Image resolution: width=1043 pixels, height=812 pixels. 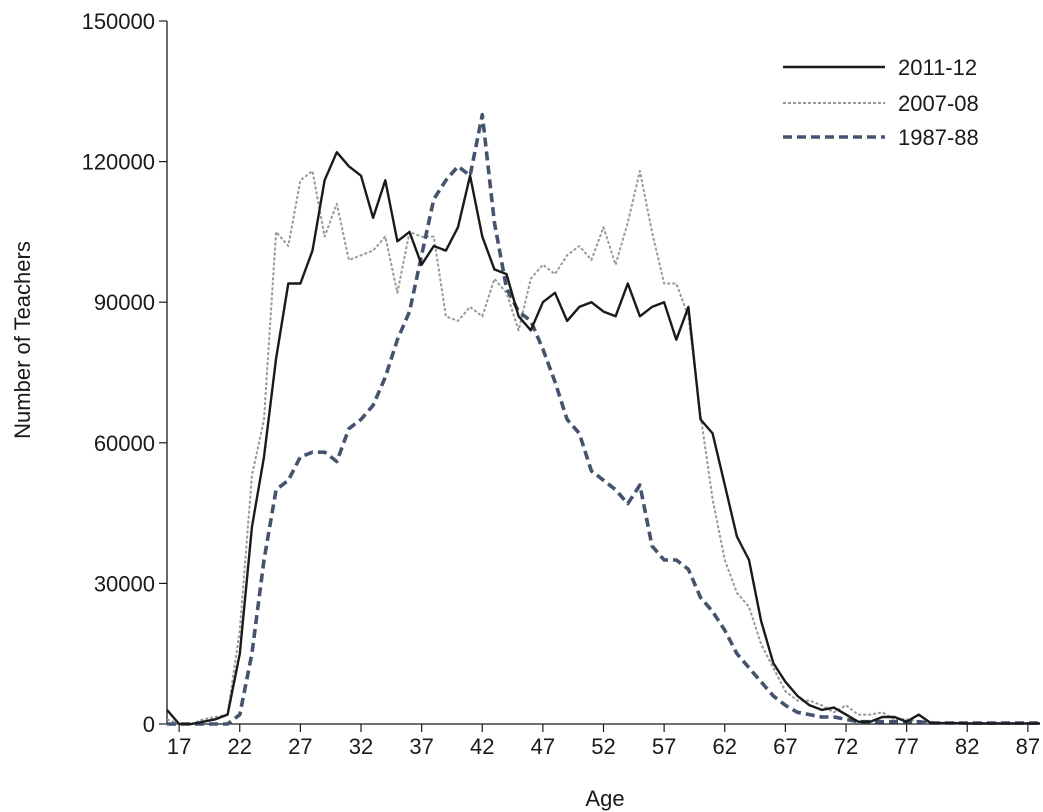 I want to click on y-axis-title: Number of Teachers, so click(x=22, y=340).